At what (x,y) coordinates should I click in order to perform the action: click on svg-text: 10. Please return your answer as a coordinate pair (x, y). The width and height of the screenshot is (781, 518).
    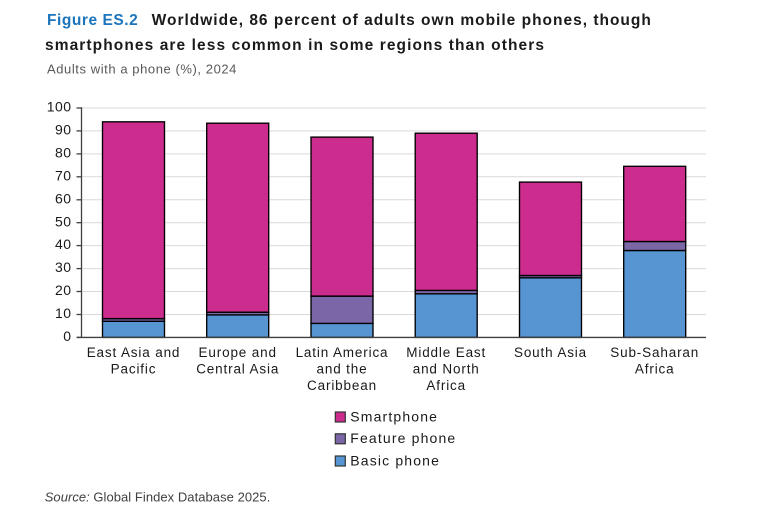
    Looking at the image, I should click on (63, 313).